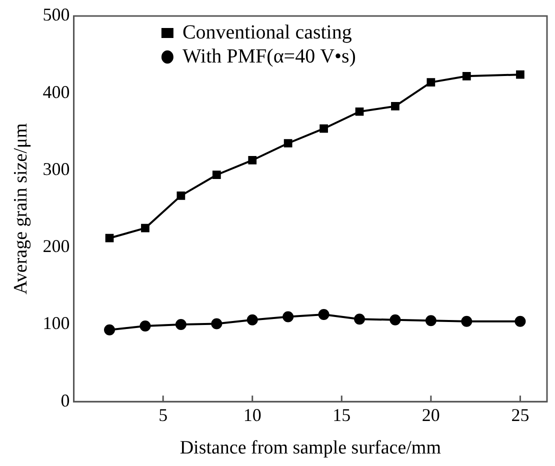 The image size is (555, 466). I want to click on x-tick-label: 15, so click(341, 415).